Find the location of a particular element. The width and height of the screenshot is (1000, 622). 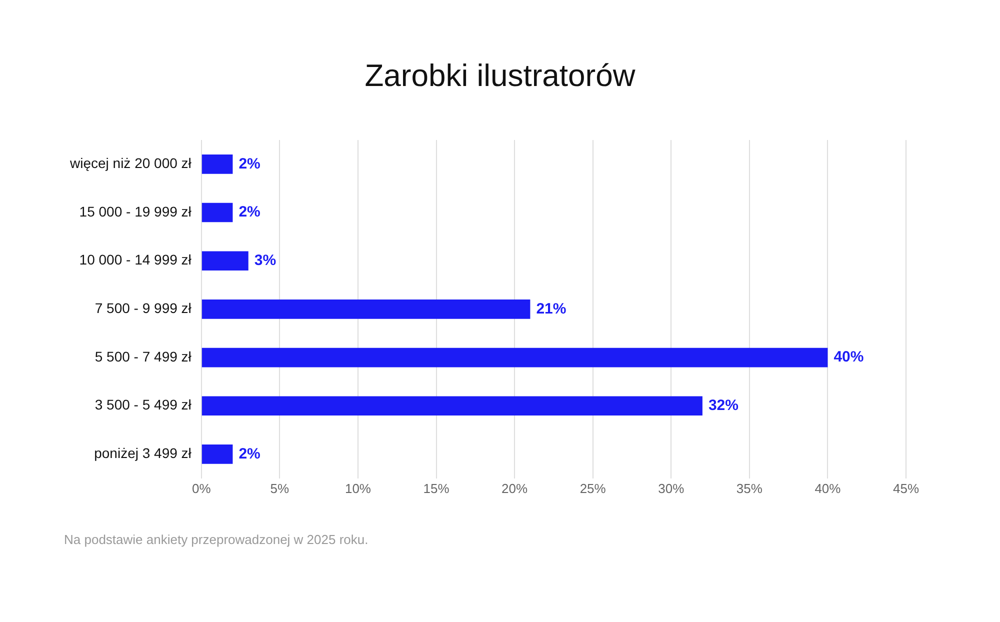

x-tick-label: 25% is located at coordinates (593, 488).